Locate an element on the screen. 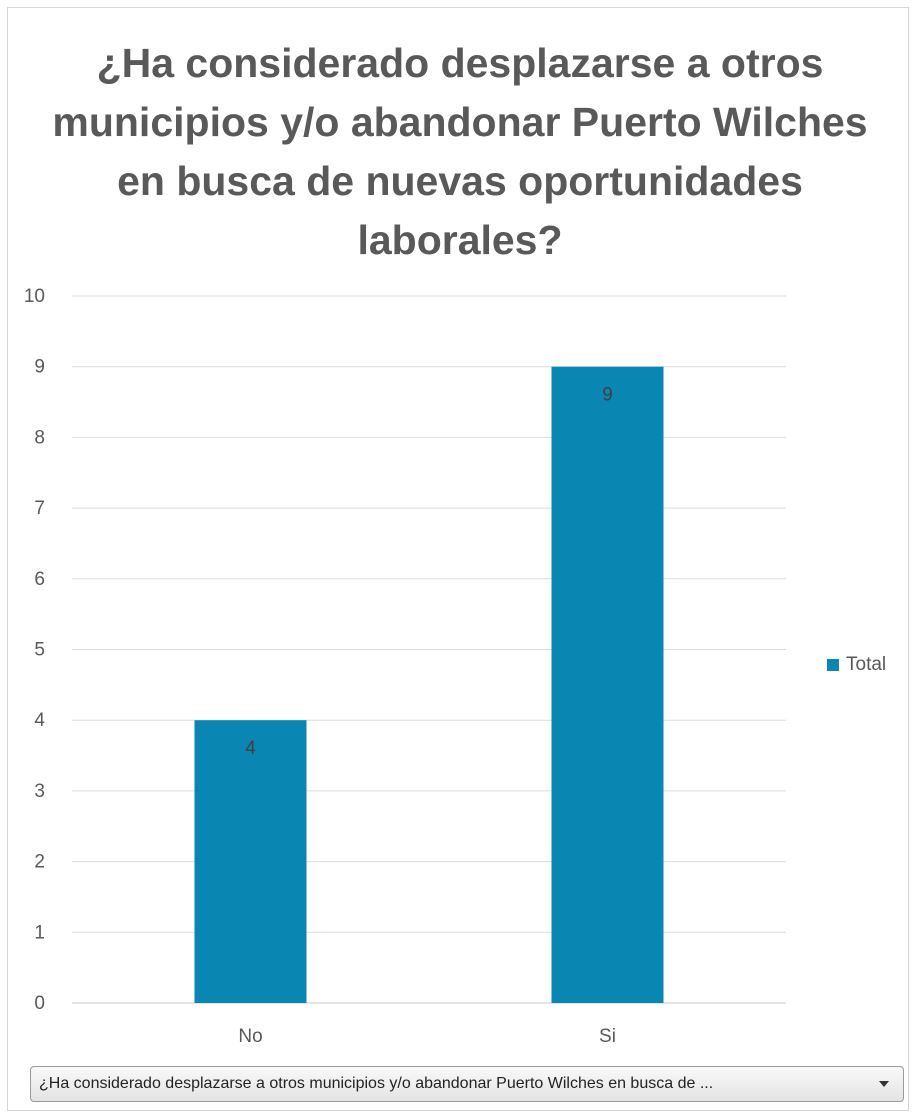 This screenshot has width=916, height=1113. data-label: 4 is located at coordinates (250, 748).